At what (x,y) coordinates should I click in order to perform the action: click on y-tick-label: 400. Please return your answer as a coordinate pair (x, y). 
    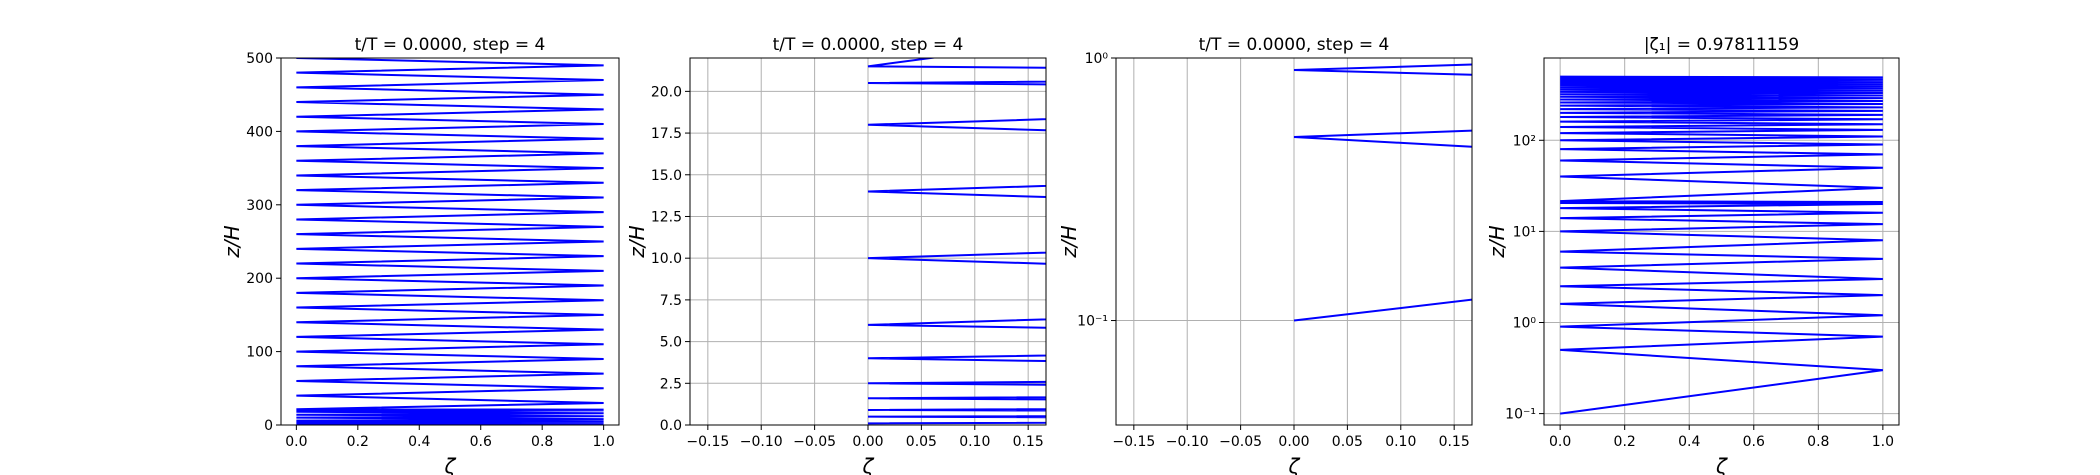
    Looking at the image, I should click on (259, 132).